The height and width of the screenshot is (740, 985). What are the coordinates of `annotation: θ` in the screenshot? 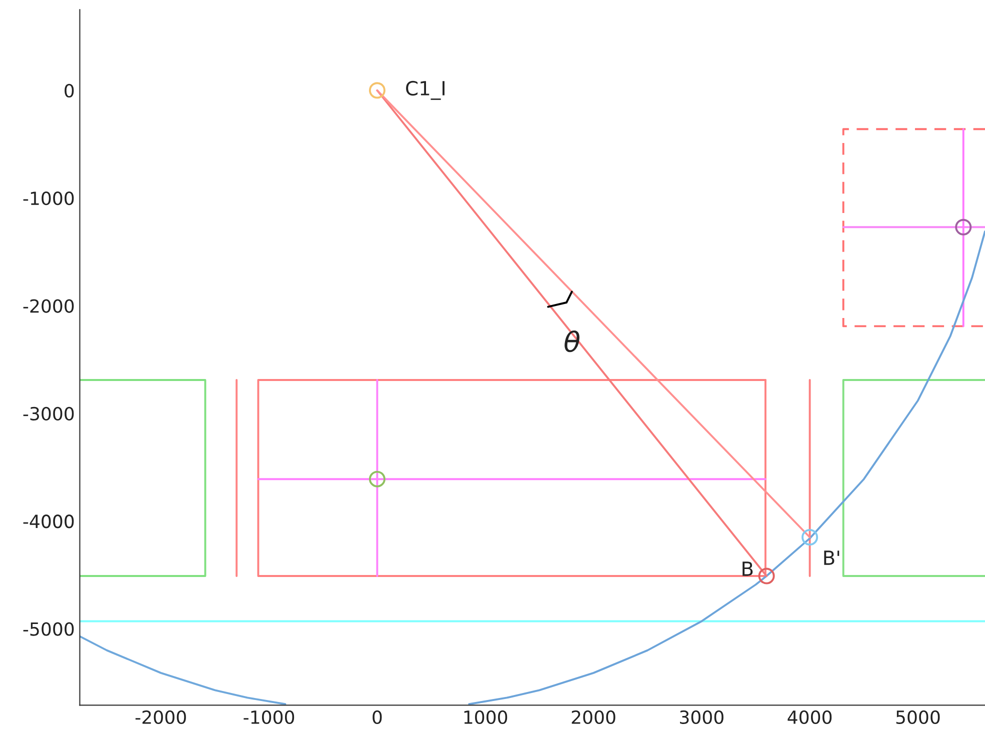 It's located at (572, 341).